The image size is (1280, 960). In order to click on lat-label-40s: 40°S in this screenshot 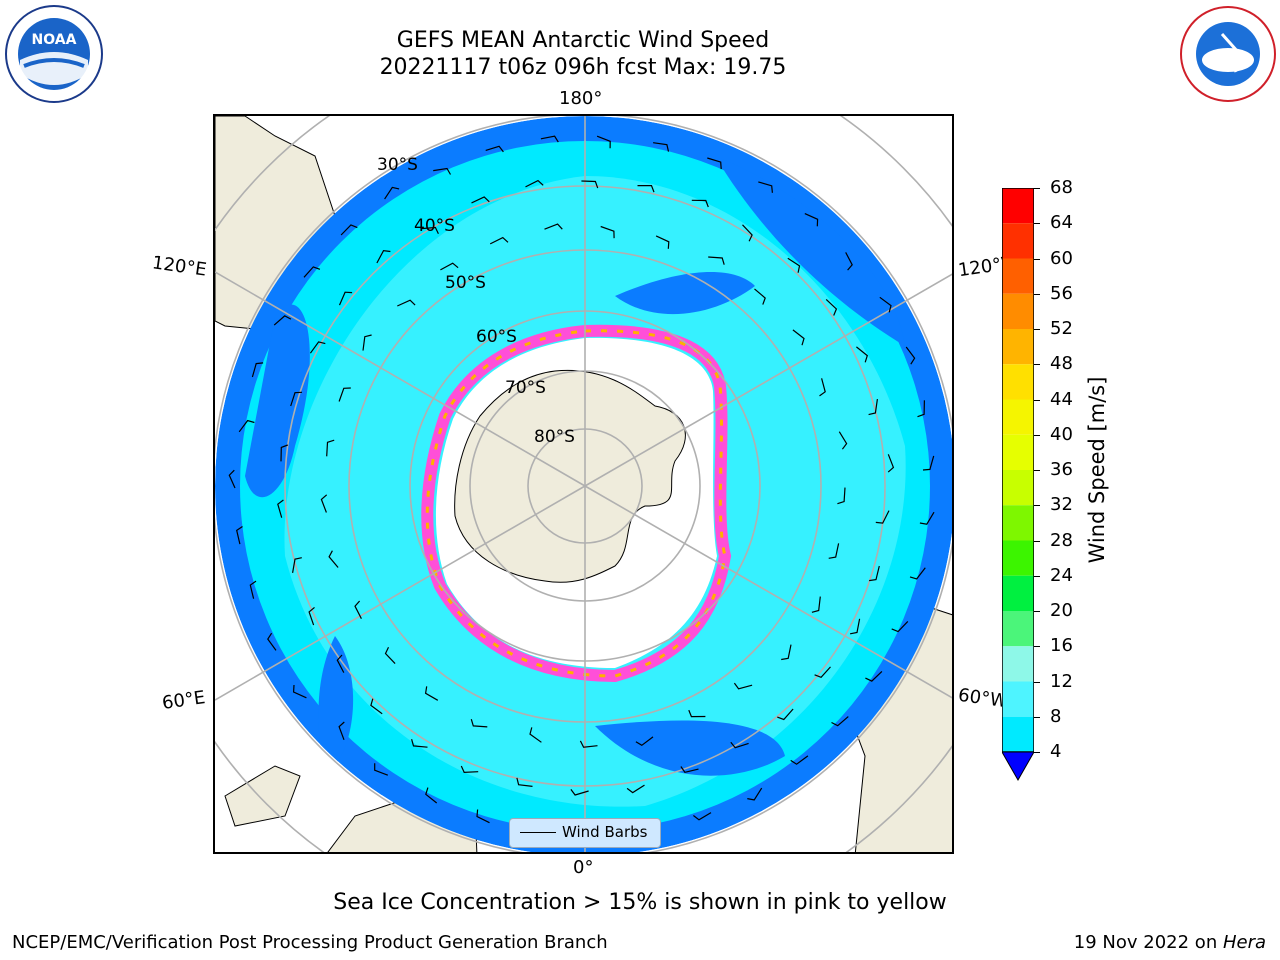, I will do `click(434, 226)`.